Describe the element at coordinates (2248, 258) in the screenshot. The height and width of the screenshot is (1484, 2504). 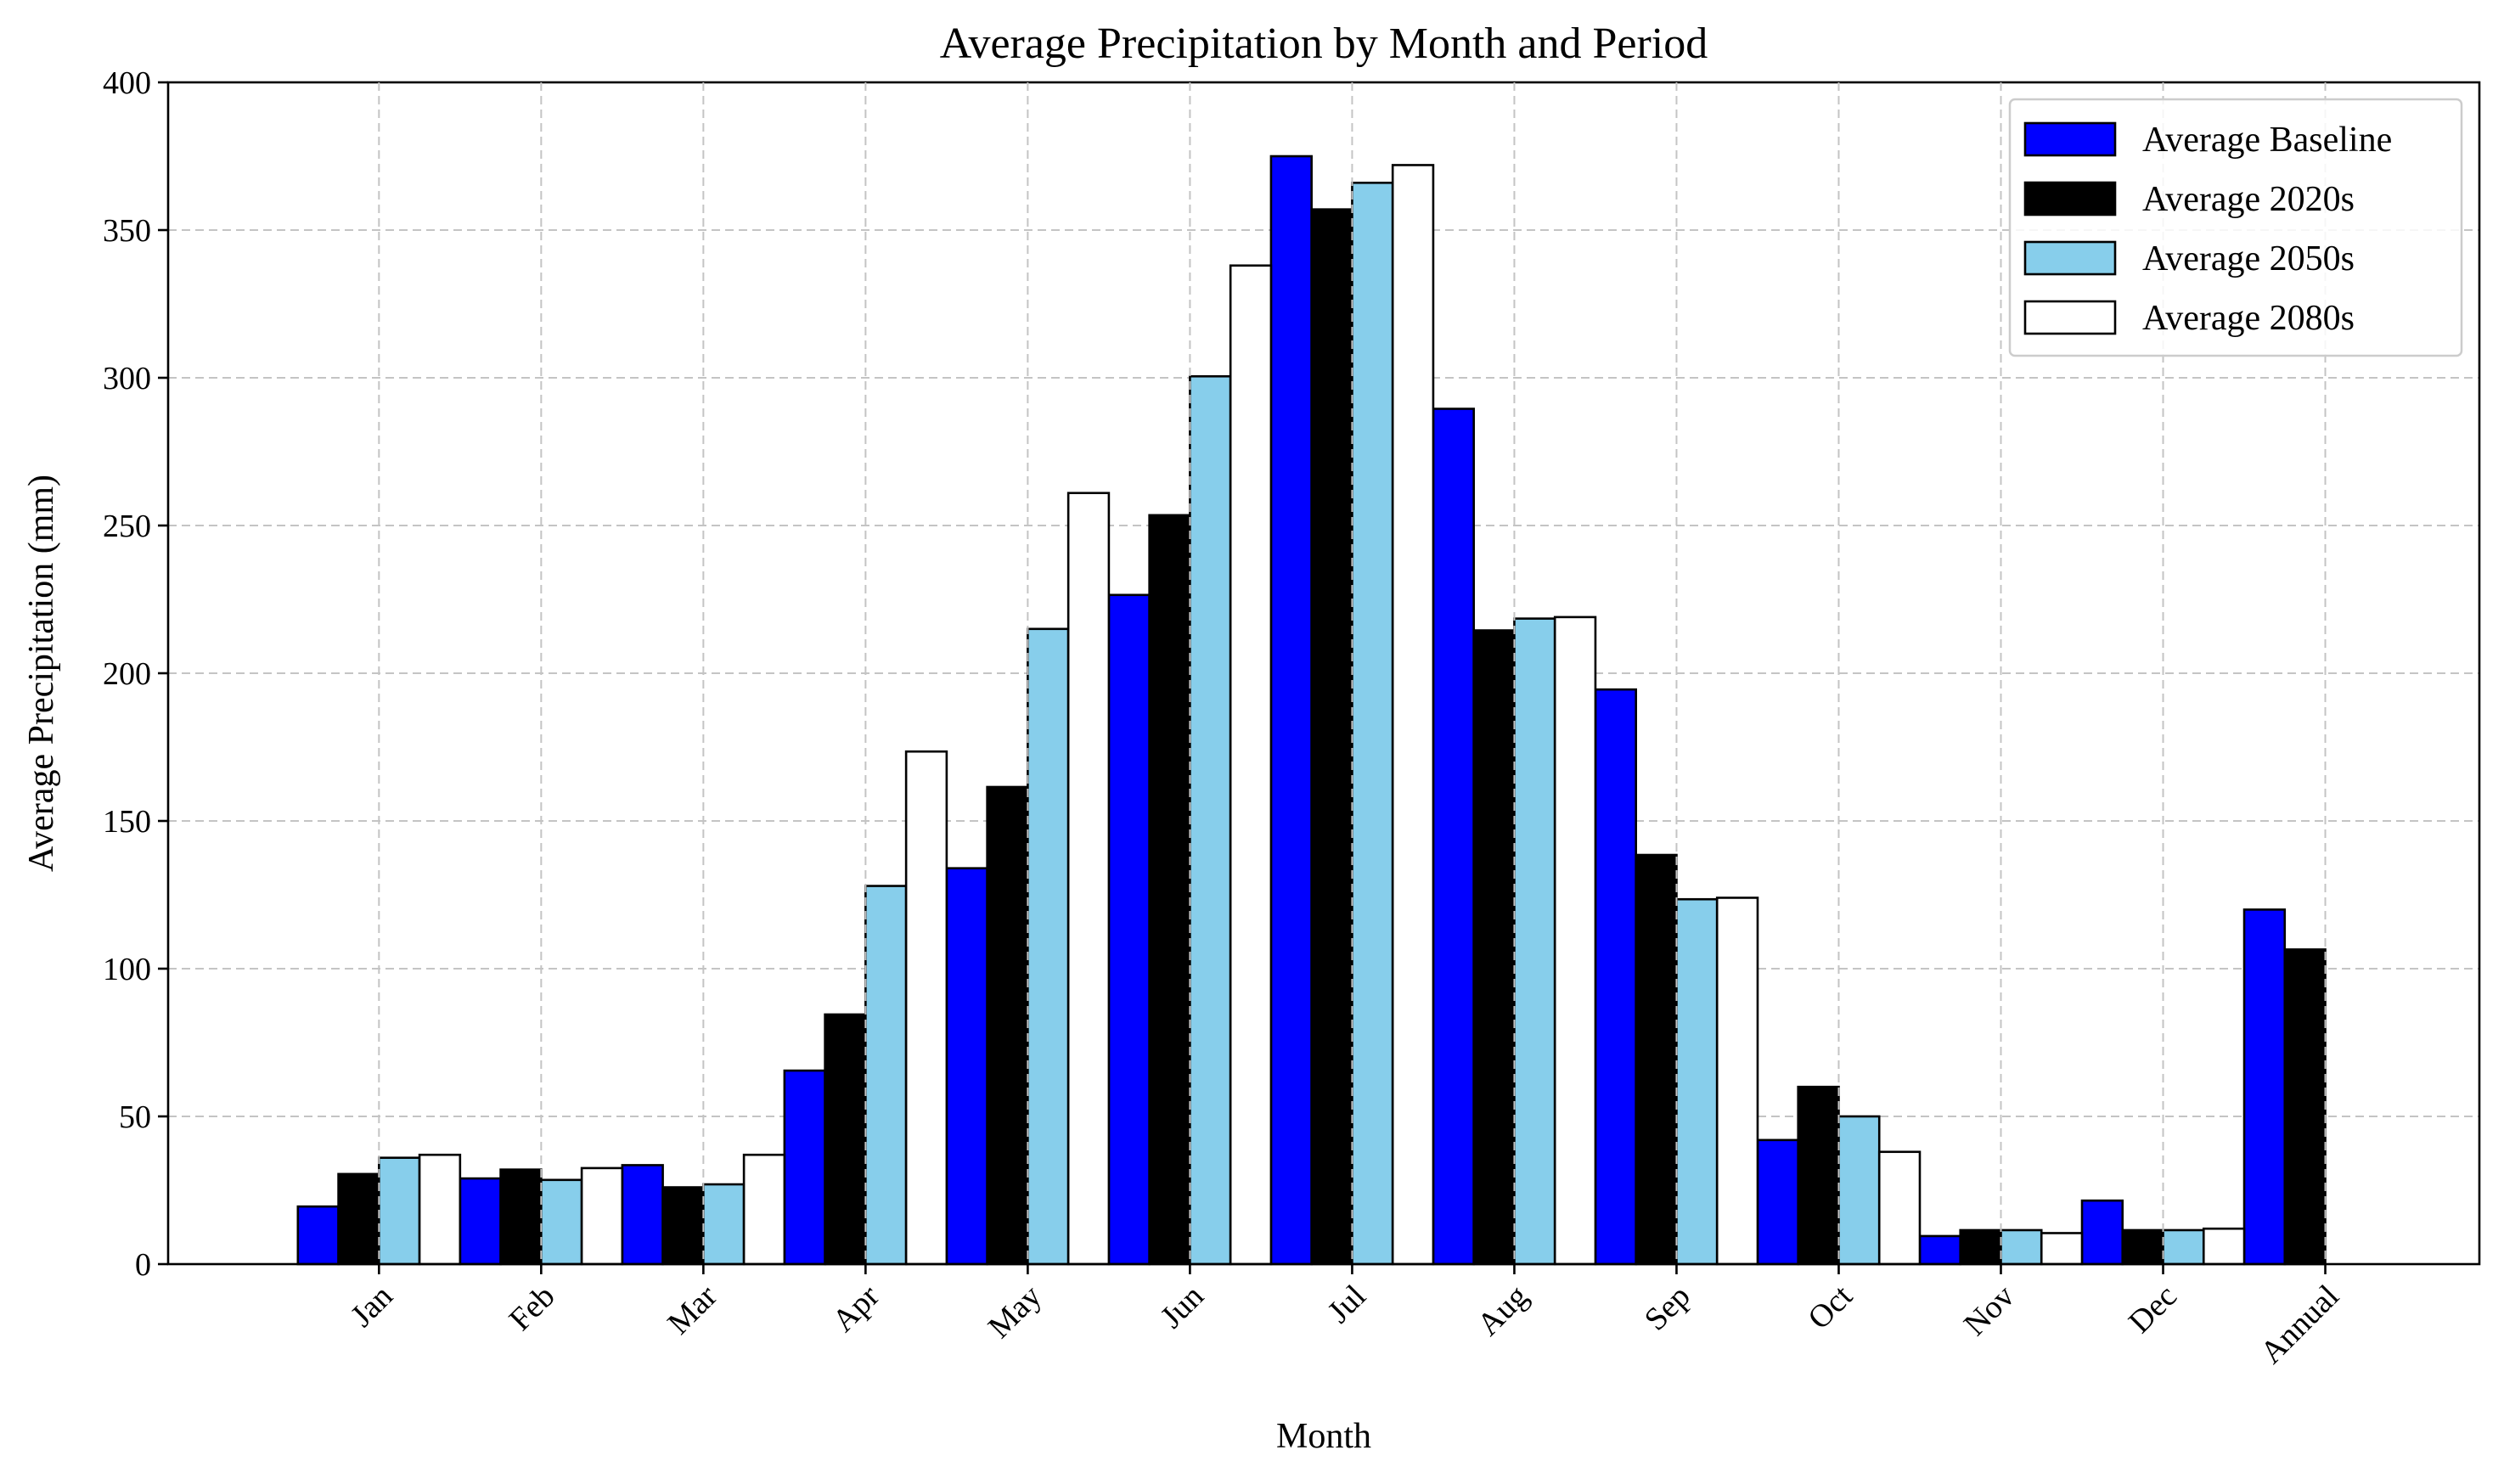
I see `legend-label: Average 2050s` at that location.